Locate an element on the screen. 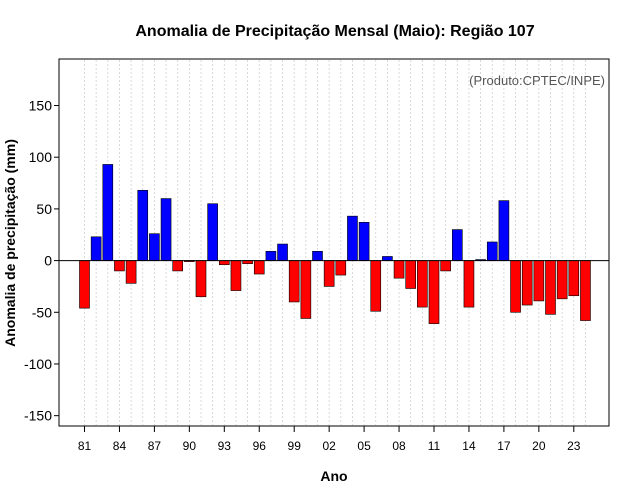  x-tick-label: 11 is located at coordinates (434, 446).